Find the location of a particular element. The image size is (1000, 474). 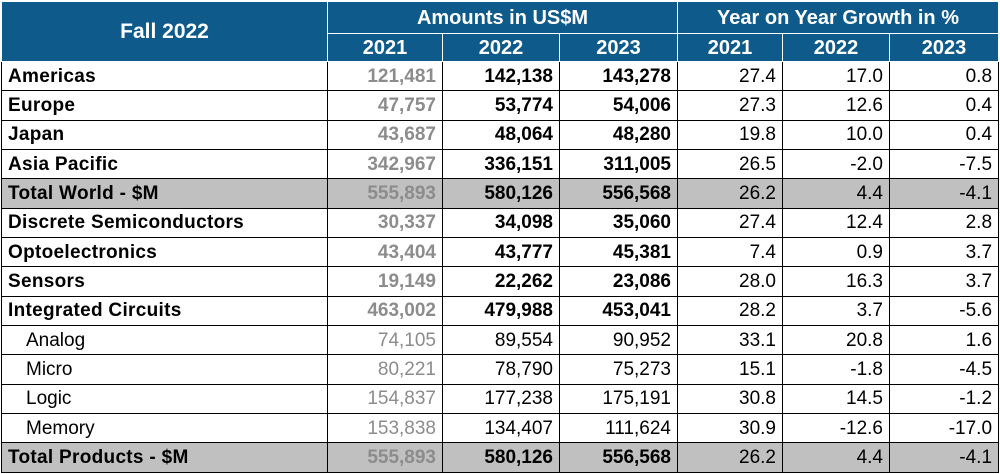

amount-cell: 336,151 is located at coordinates (501, 164).